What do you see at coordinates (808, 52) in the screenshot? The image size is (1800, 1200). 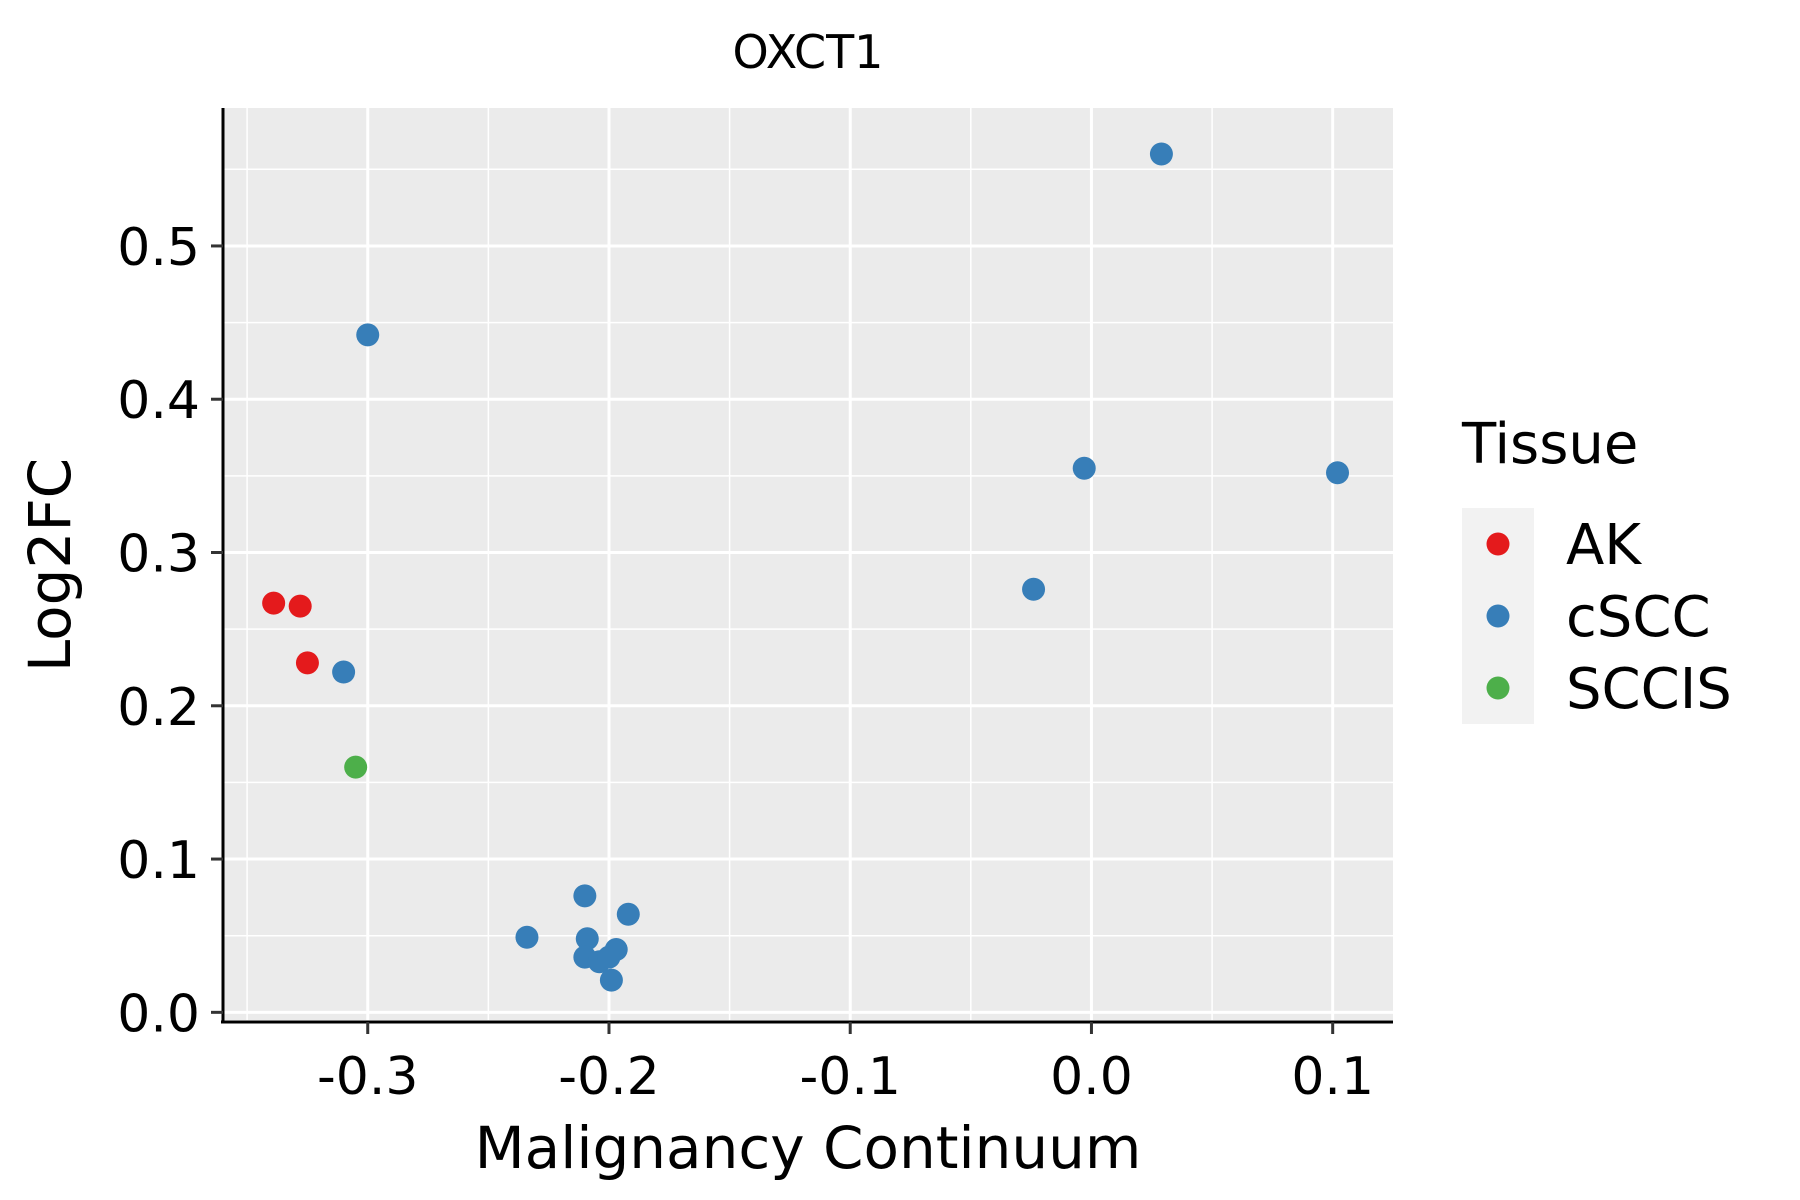 I see `chart-title: OXCT1` at bounding box center [808, 52].